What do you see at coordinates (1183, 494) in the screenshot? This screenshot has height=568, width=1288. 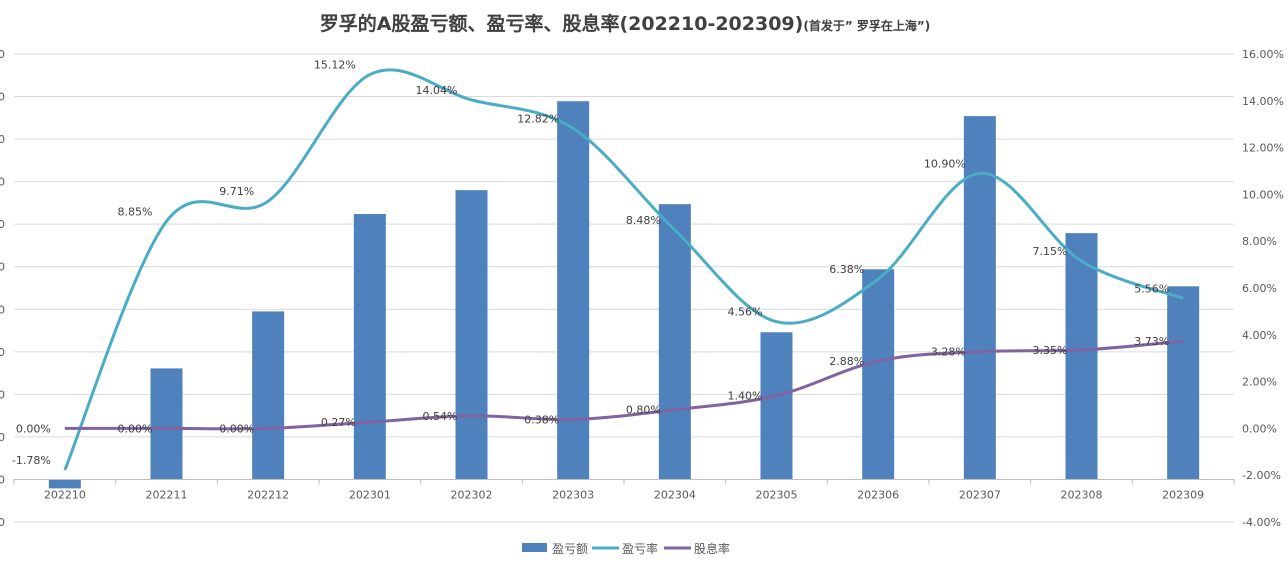 I see `x-axis-tick-label: 202309` at bounding box center [1183, 494].